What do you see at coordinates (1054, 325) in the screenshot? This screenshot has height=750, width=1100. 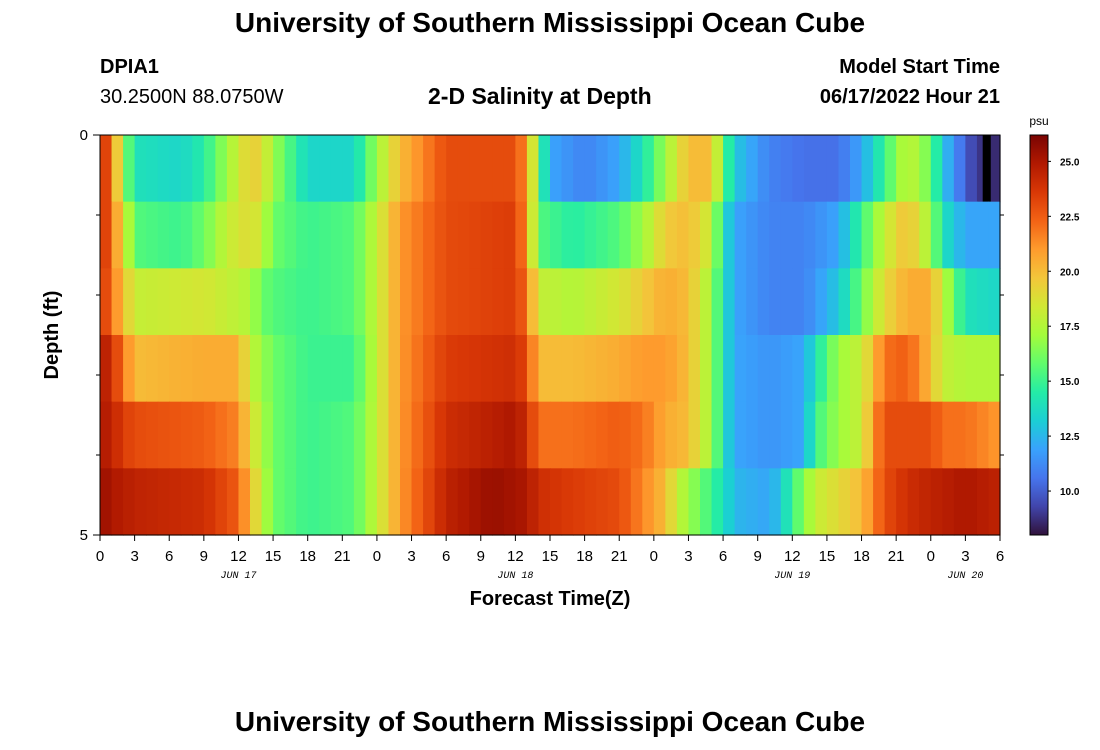 I see `colorbar: psu 10.0 12.5 15.0 17.5 20.0 22.5 25.0` at bounding box center [1054, 325].